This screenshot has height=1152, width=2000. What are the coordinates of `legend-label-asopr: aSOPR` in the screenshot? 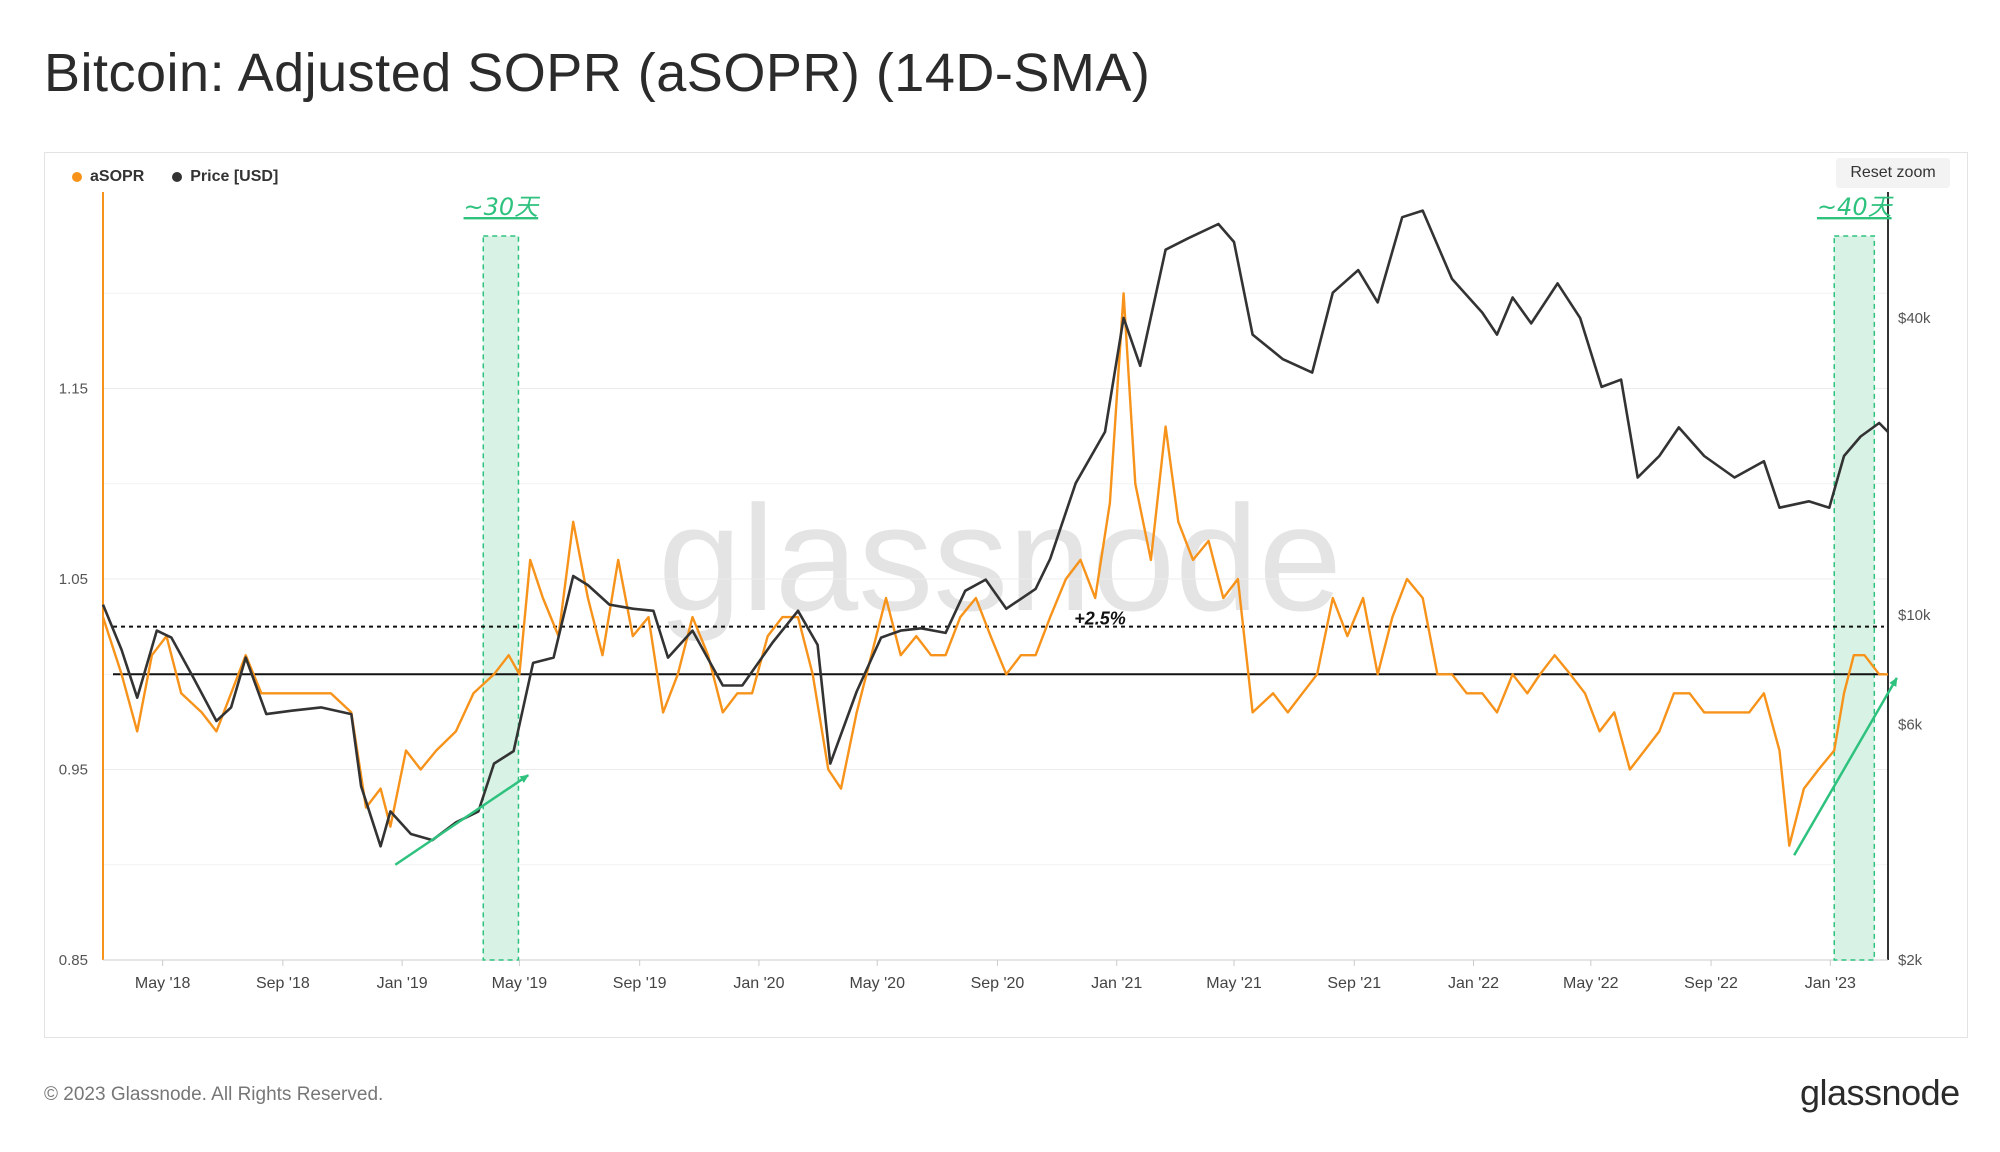 It's located at (117, 176).